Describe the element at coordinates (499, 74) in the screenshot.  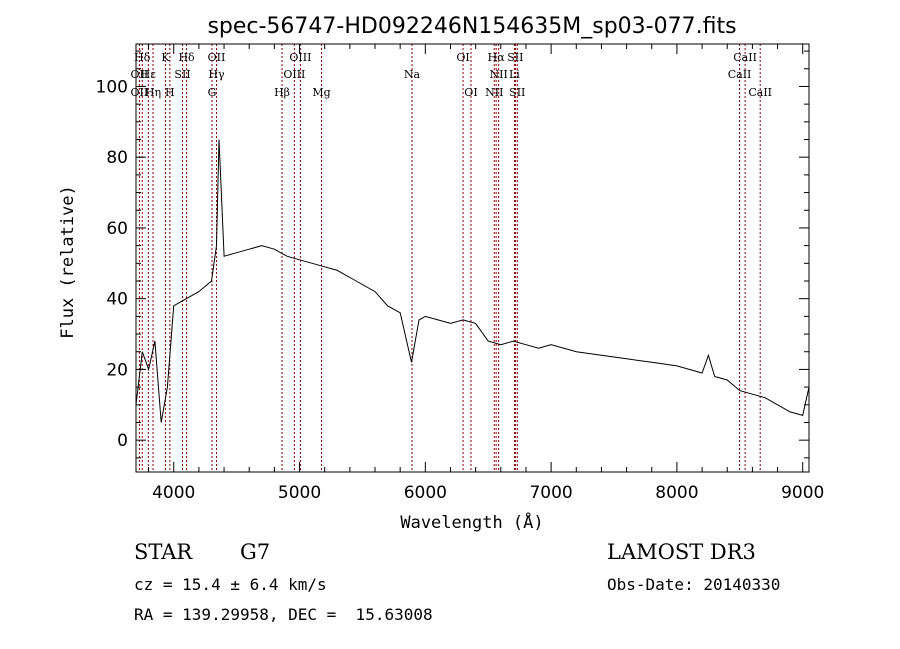
I see `line-label-21: NII` at that location.